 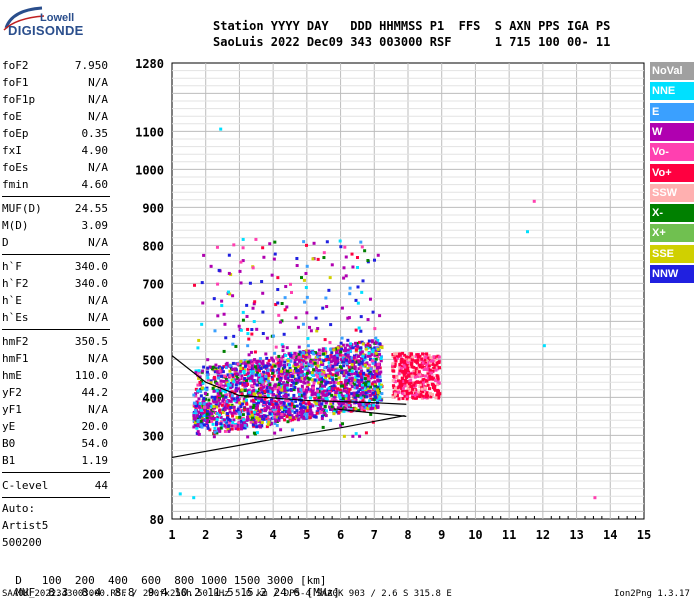 What do you see at coordinates (15, 358) in the screenshot?
I see `param-key: hmF1` at bounding box center [15, 358].